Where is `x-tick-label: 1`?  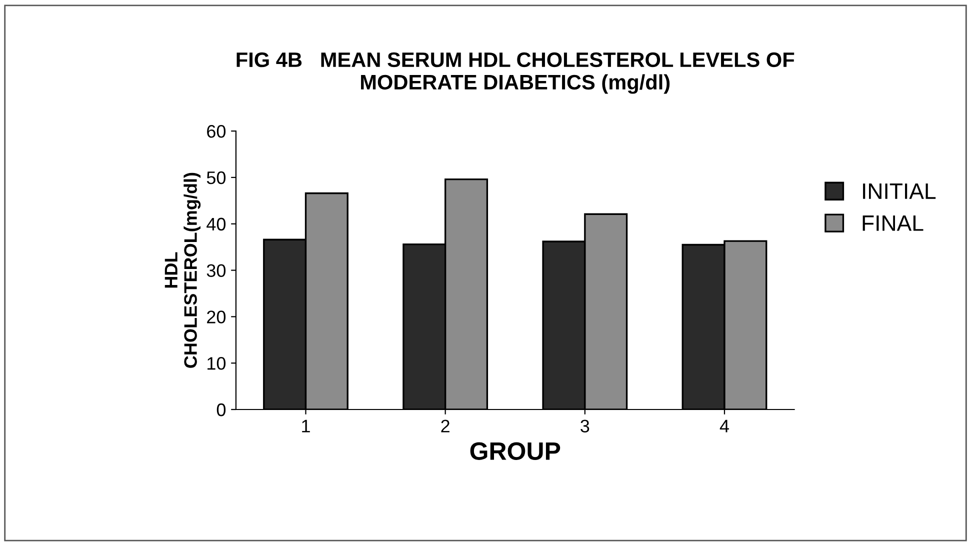
x-tick-label: 1 is located at coordinates (306, 426).